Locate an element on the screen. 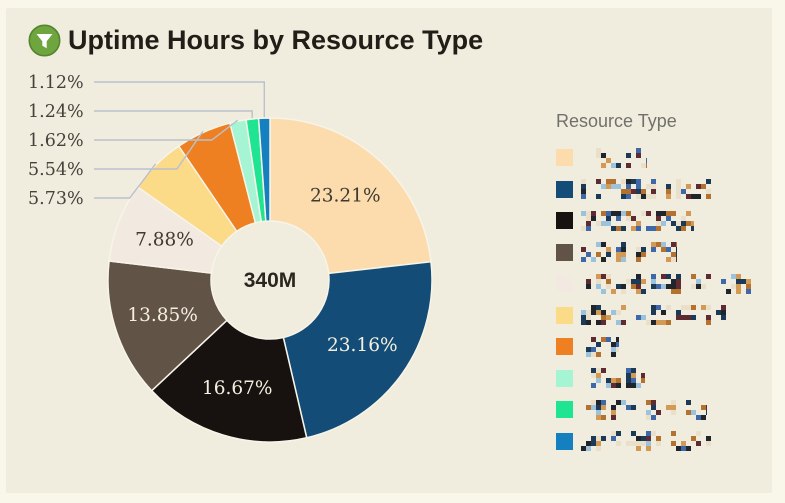 This screenshot has width=785, height=503. slice-percent-callout-label: 5.54% is located at coordinates (56, 170).